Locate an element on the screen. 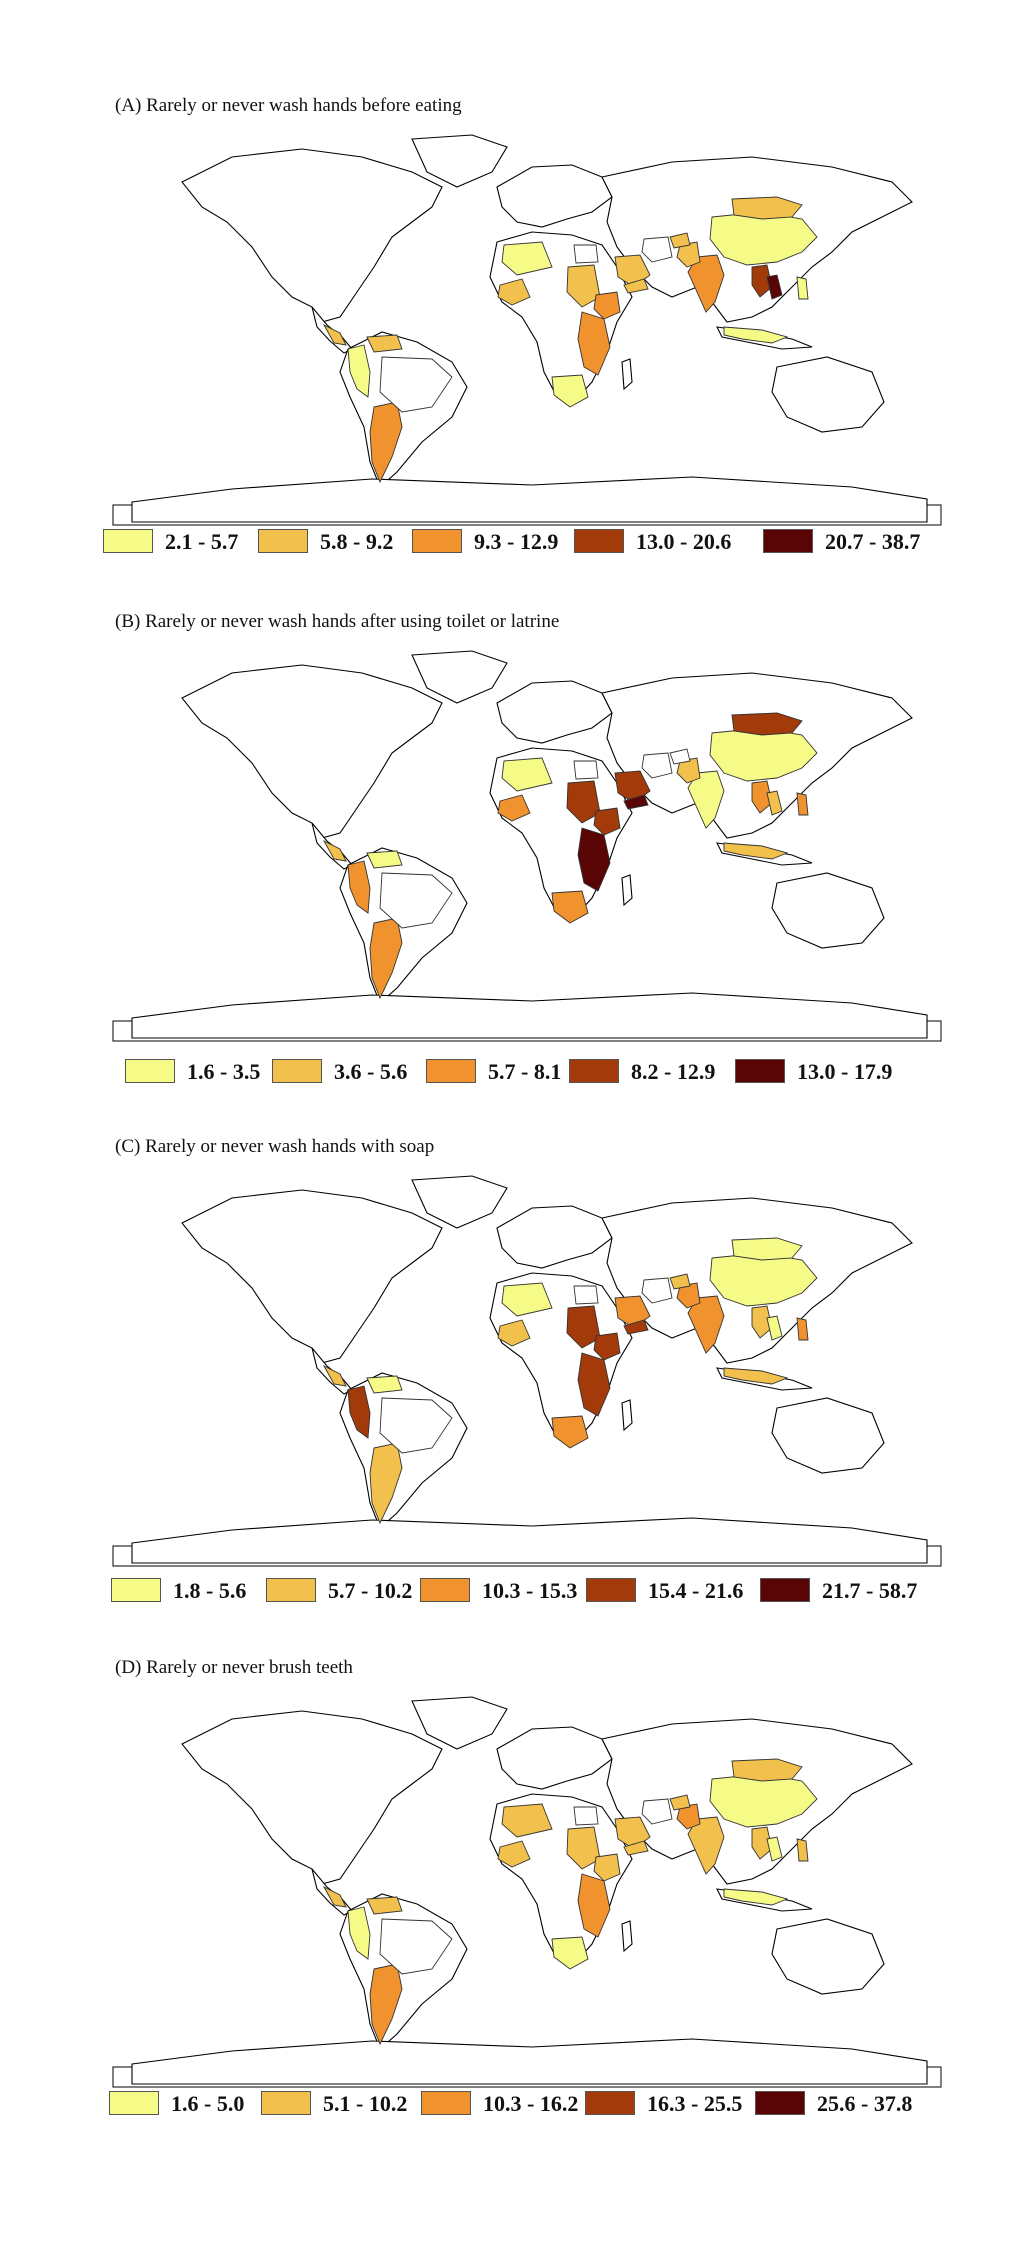 The height and width of the screenshot is (2252, 1024). panel-title: (C) Rarely or never wash hands with soap is located at coordinates (275, 1146).